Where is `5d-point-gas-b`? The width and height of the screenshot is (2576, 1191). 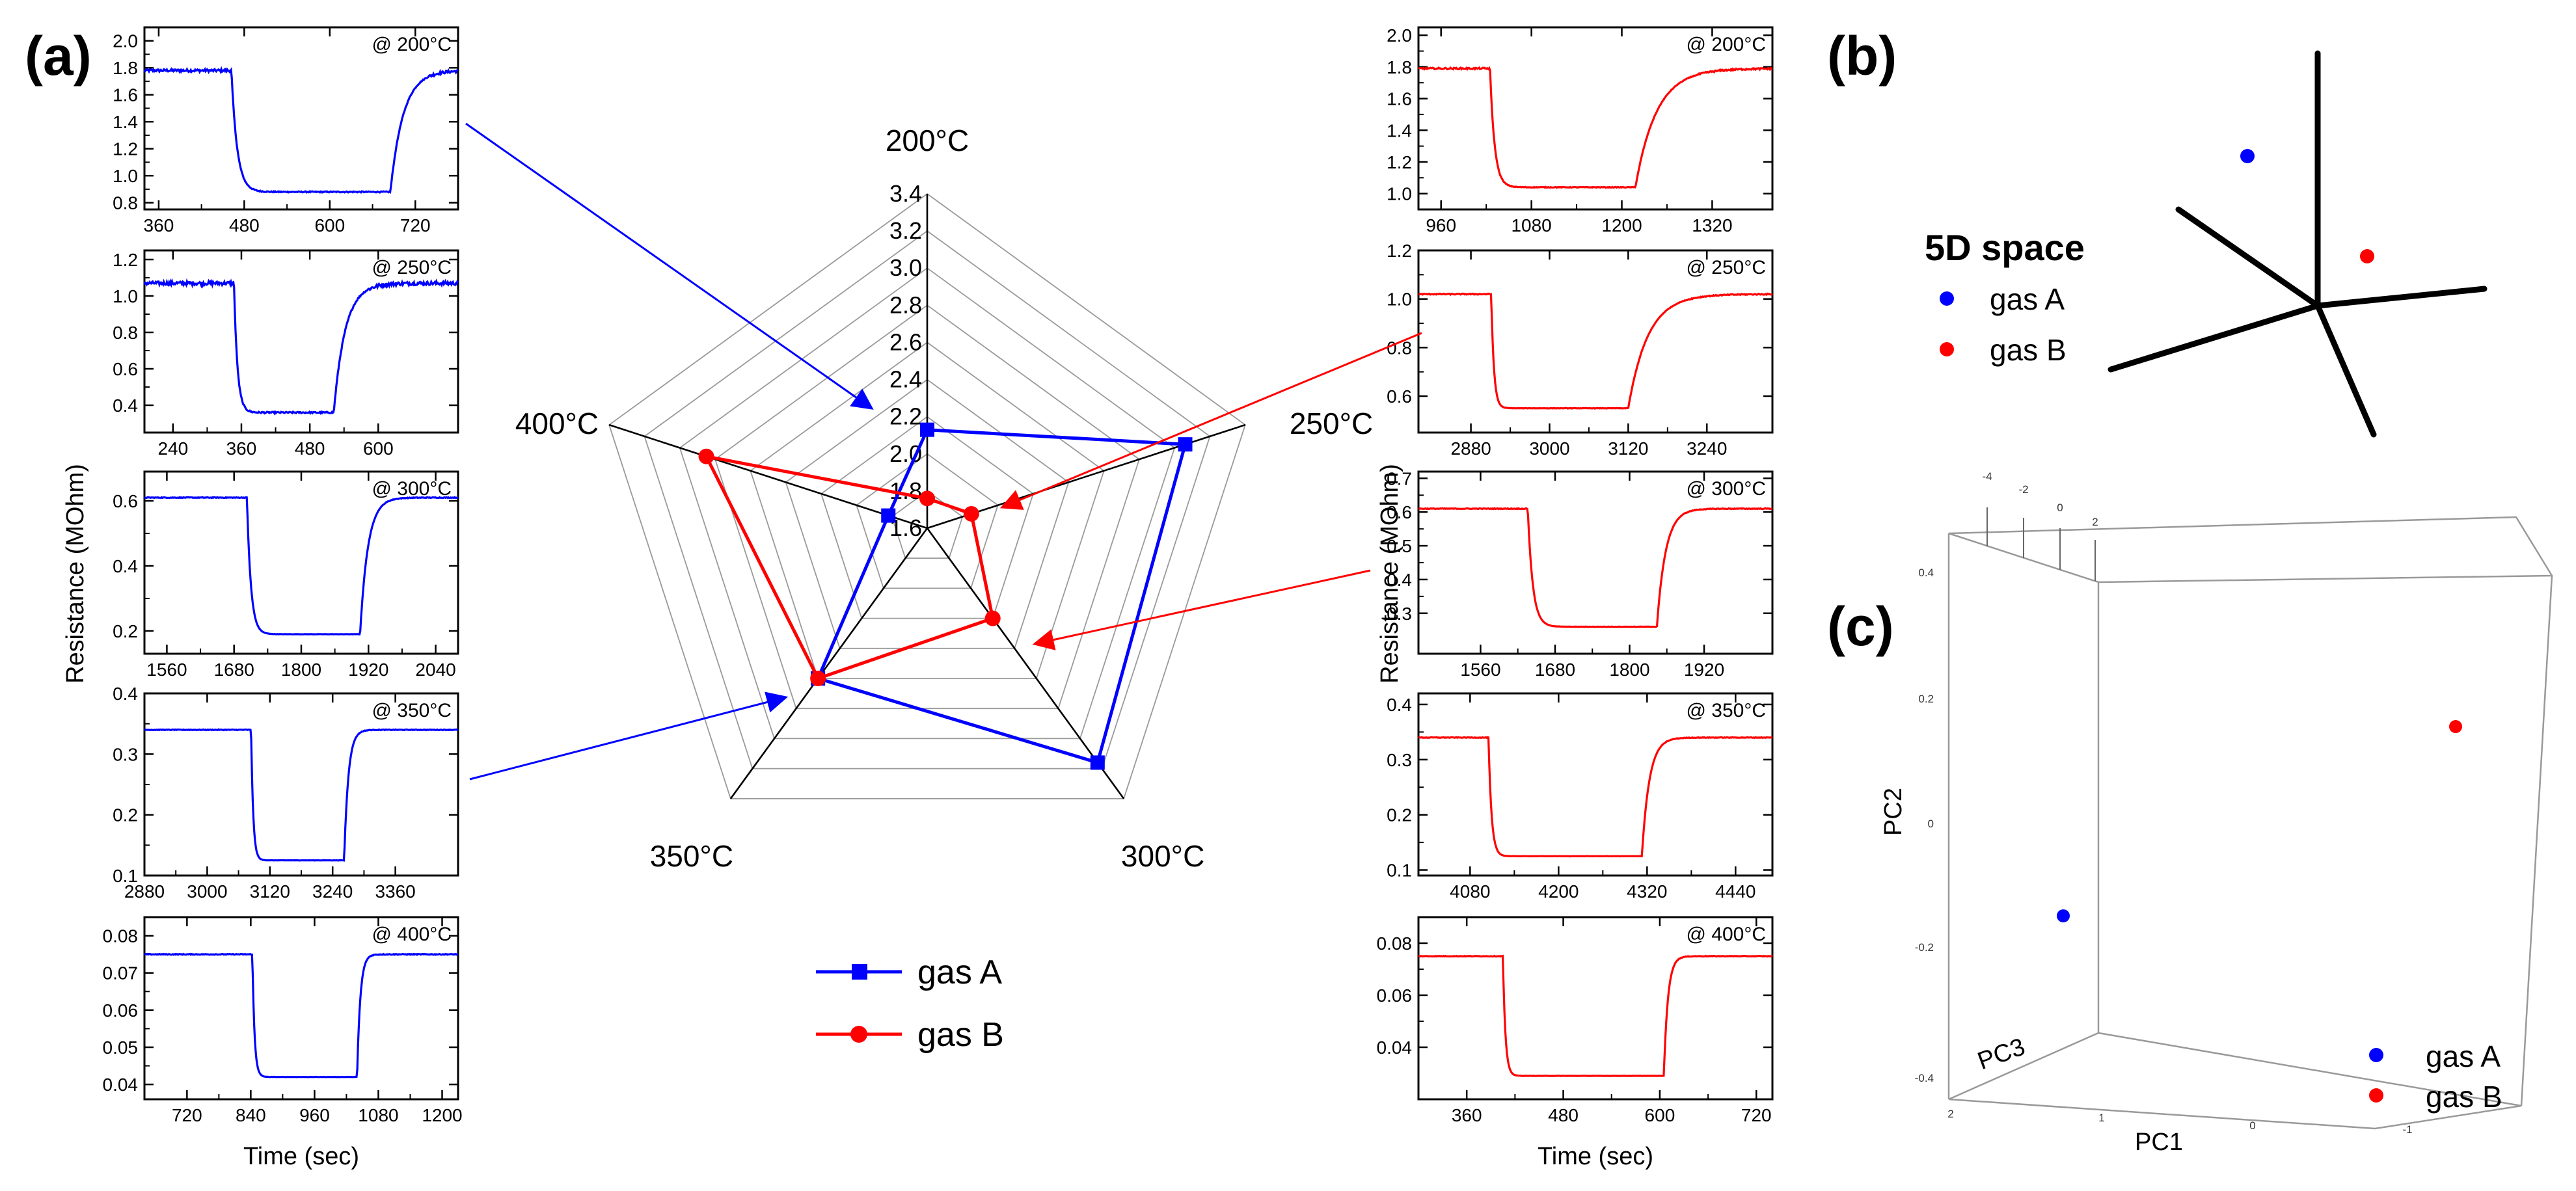
5d-point-gas-b is located at coordinates (2367, 256).